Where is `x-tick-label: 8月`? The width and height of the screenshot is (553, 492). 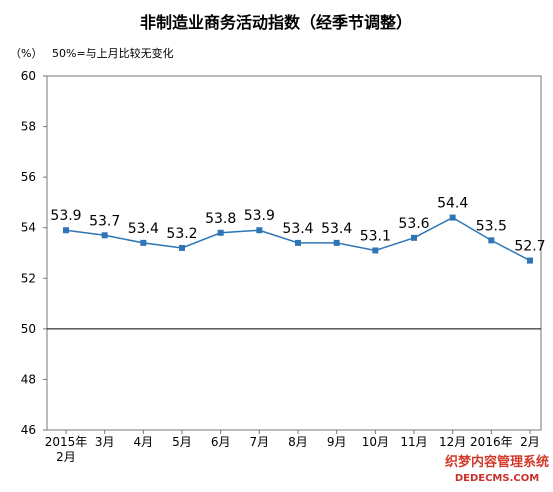 x-tick-label: 8月 is located at coordinates (298, 442).